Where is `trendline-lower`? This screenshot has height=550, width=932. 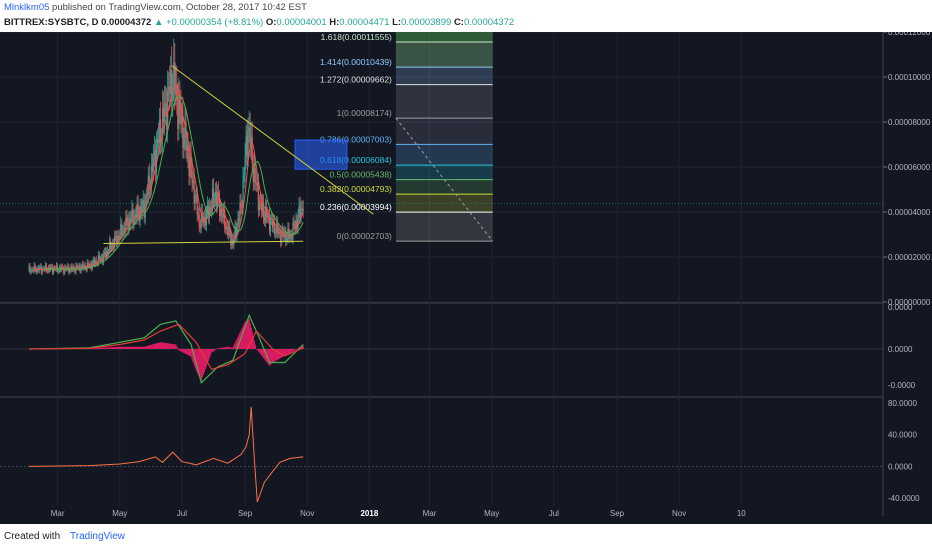
trendline-lower is located at coordinates (203, 242).